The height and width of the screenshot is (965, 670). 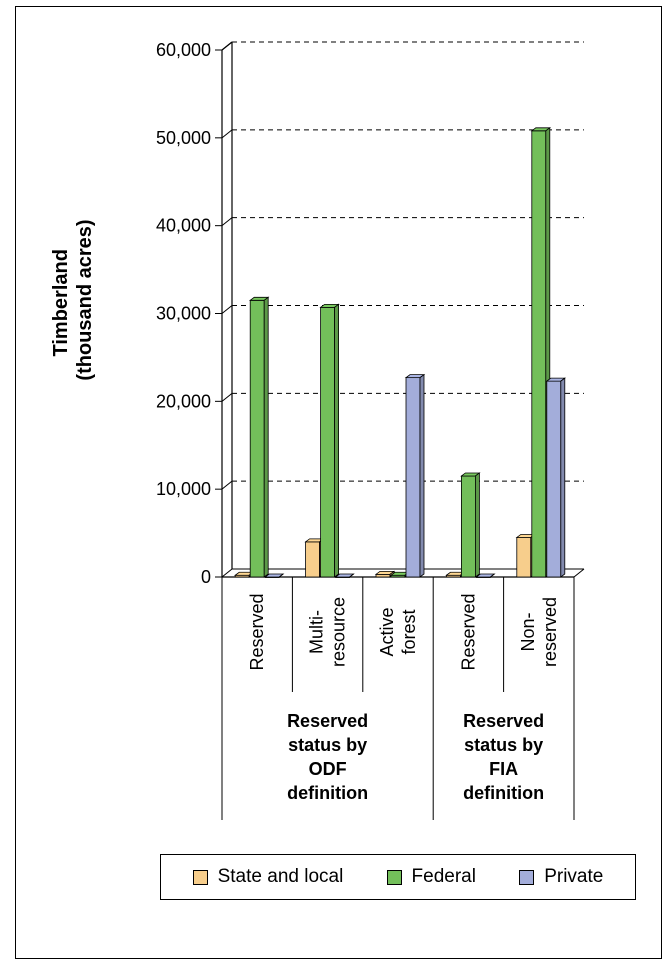 I want to click on category-label-line: forest, so click(x=409, y=631).